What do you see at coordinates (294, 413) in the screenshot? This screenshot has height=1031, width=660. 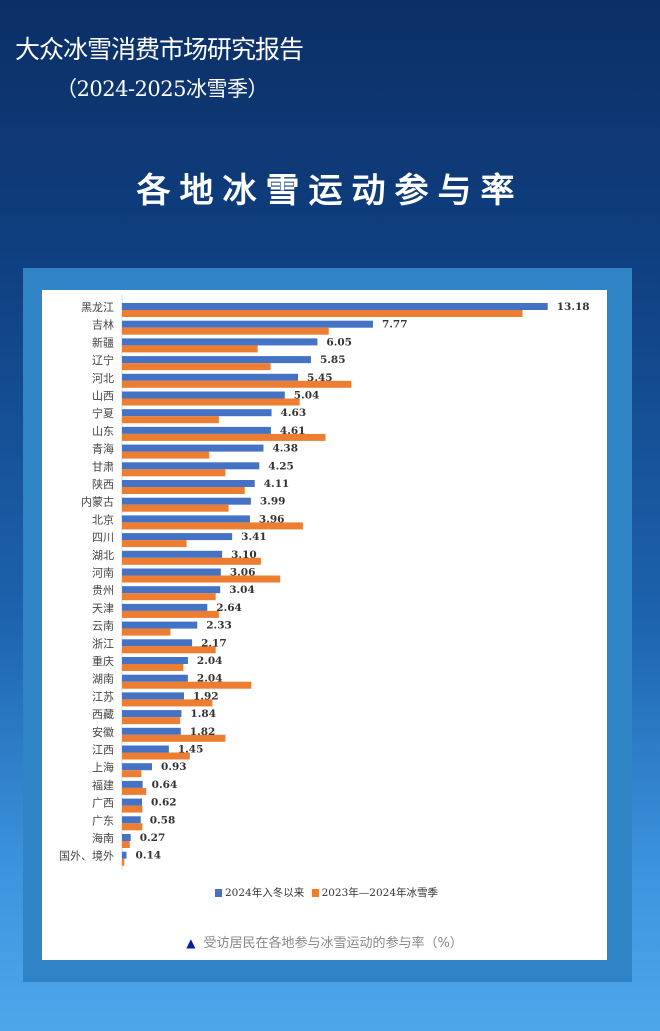 I see `data-label: 4.63` at bounding box center [294, 413].